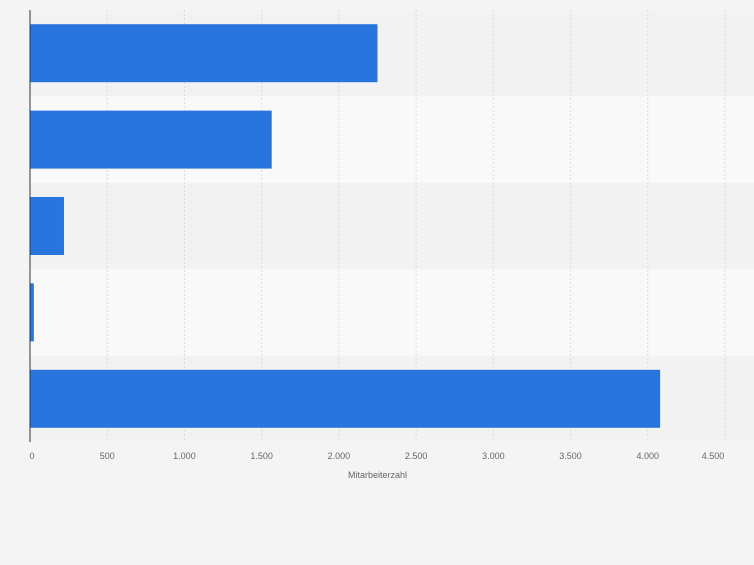 This screenshot has height=565, width=754. I want to click on x-axis-label: Mitarbeiterzahl, so click(377, 475).